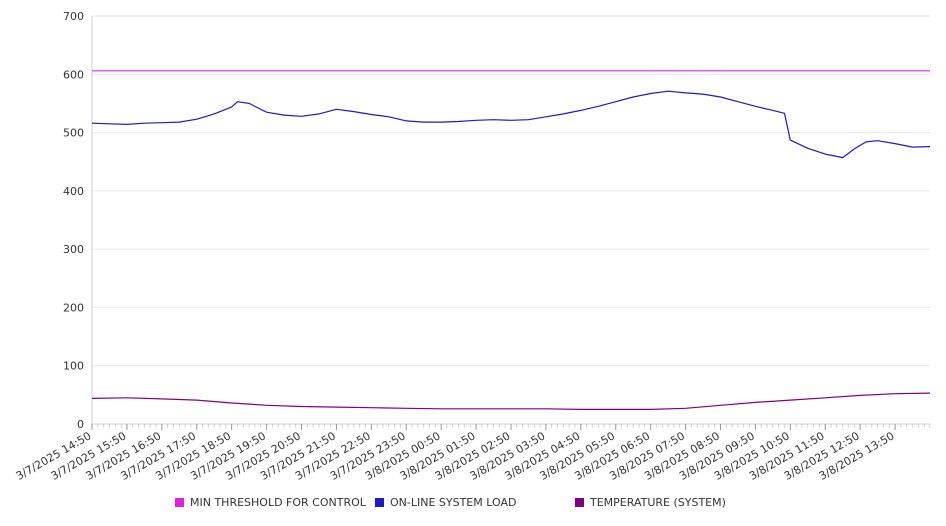 The image size is (946, 526). I want to click on legend-item-system-load: ON-LINE SYSTEM LOAD, so click(445, 502).